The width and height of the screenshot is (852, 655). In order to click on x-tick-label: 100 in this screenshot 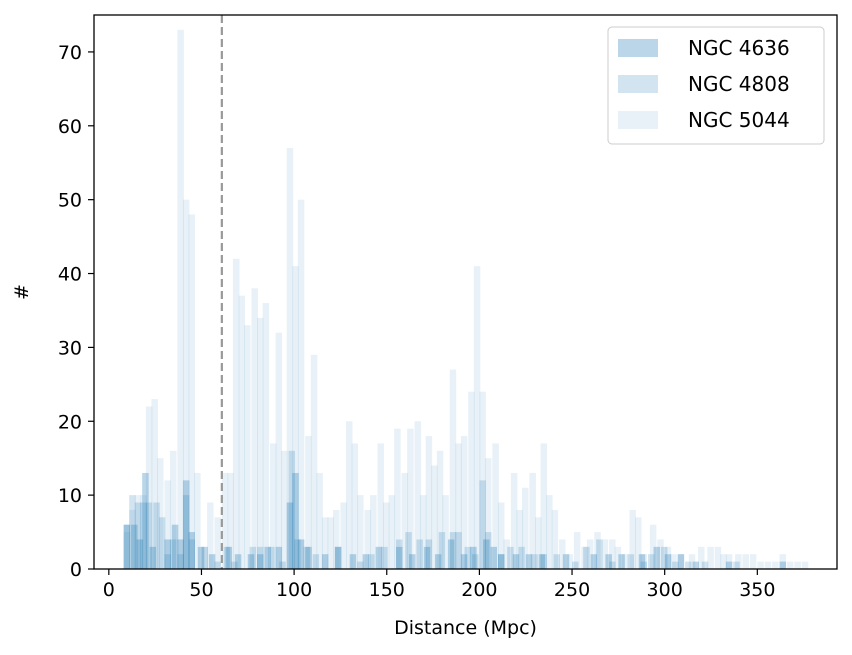, I will do `click(294, 590)`.